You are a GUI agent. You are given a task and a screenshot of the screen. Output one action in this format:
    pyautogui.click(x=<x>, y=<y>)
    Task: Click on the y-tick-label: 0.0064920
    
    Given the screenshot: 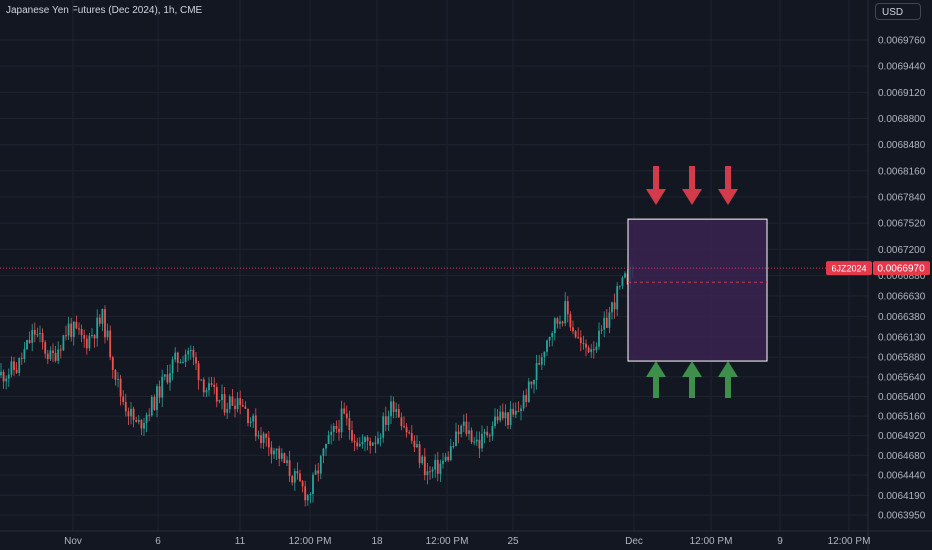 What is the action you would take?
    pyautogui.click(x=902, y=436)
    